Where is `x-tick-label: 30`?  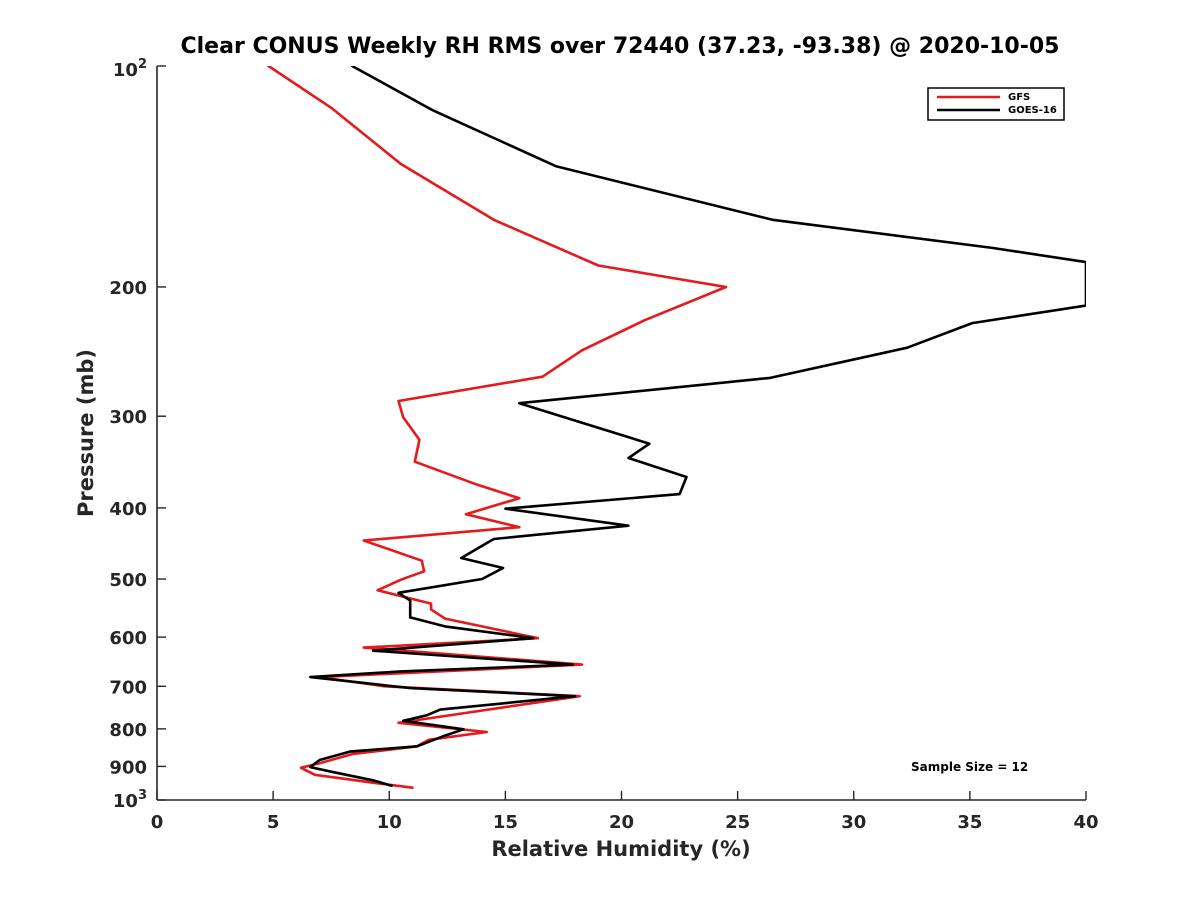
x-tick-label: 30 is located at coordinates (853, 822).